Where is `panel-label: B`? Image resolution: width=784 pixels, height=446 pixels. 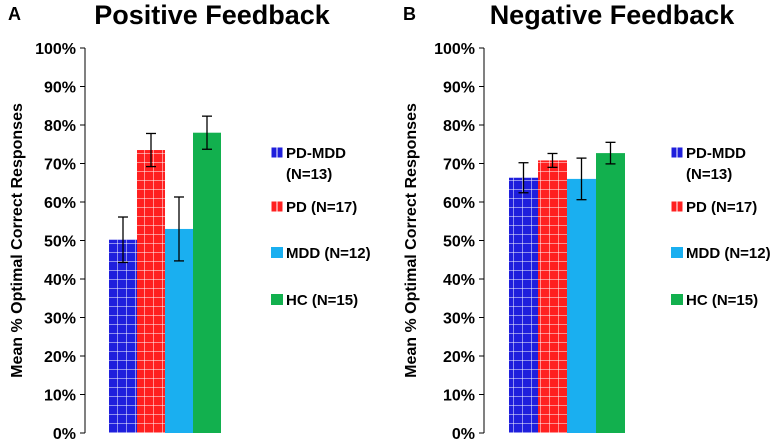
panel-label: B is located at coordinates (409, 14).